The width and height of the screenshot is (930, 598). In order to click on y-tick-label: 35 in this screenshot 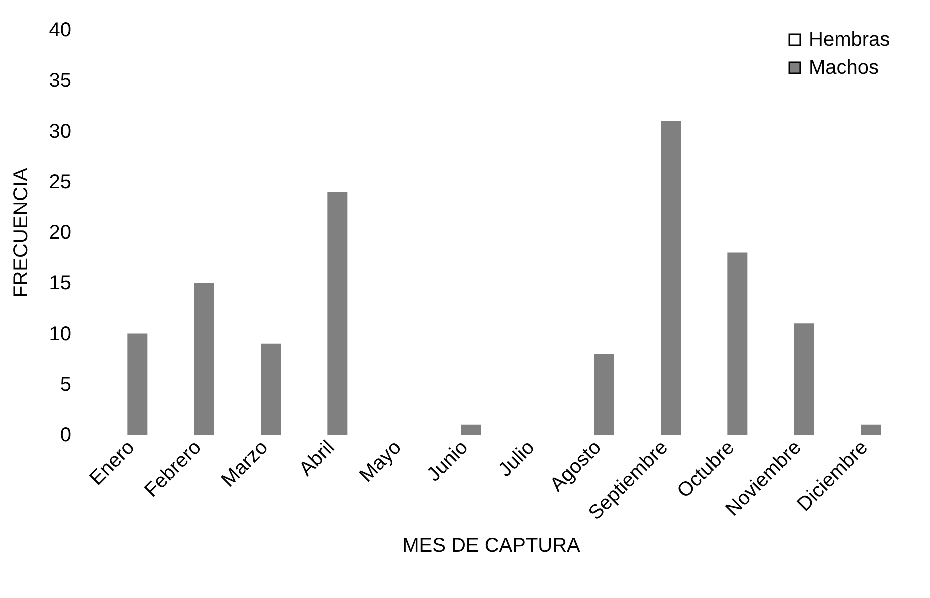, I will do `click(60, 81)`.